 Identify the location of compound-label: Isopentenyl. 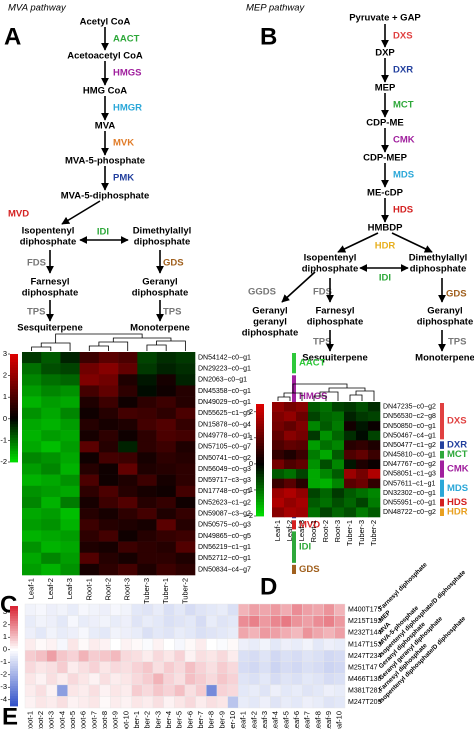
(330, 258).